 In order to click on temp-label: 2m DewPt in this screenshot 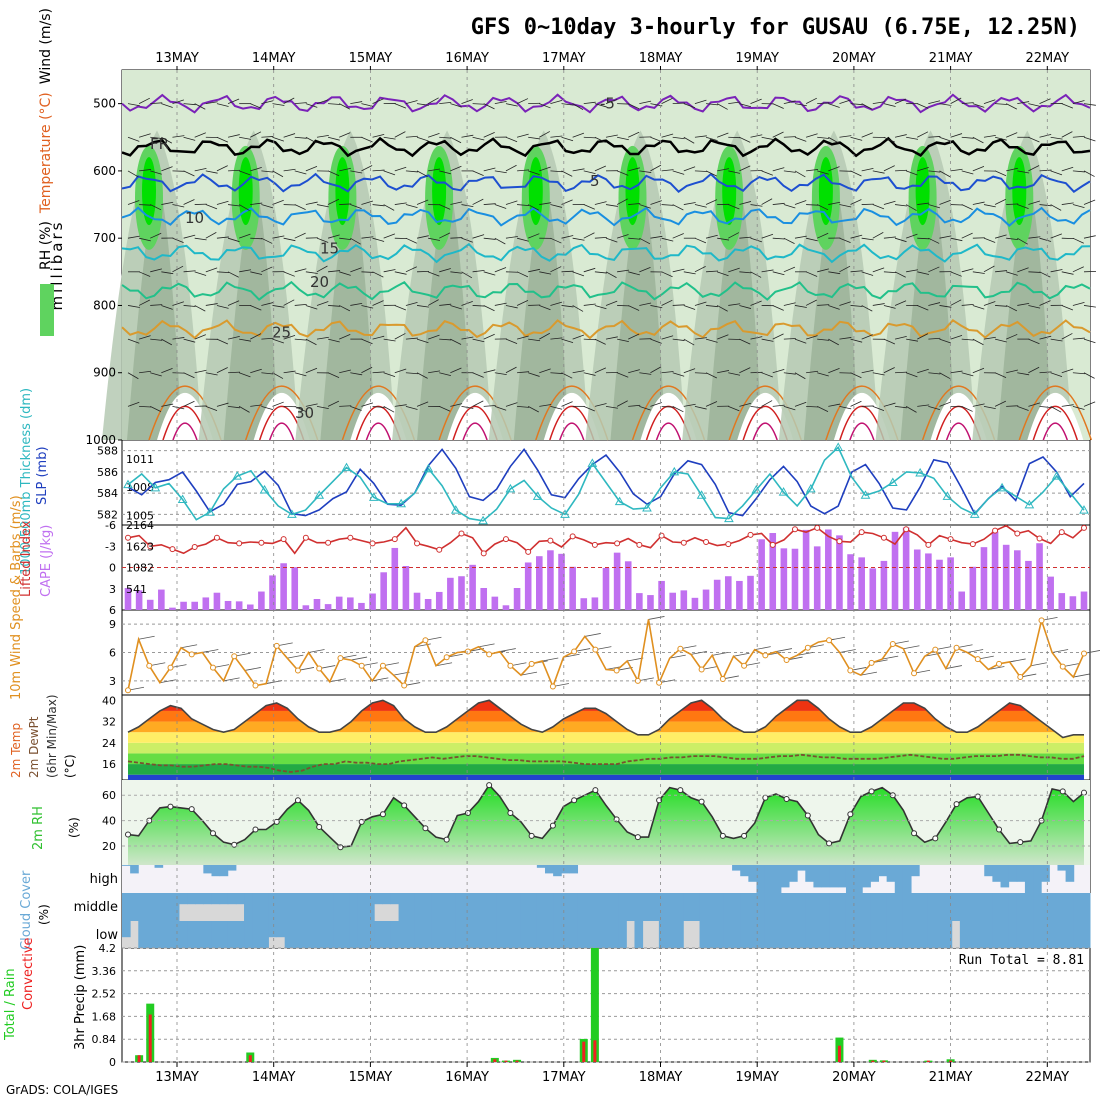, I will do `click(34, 747)`.